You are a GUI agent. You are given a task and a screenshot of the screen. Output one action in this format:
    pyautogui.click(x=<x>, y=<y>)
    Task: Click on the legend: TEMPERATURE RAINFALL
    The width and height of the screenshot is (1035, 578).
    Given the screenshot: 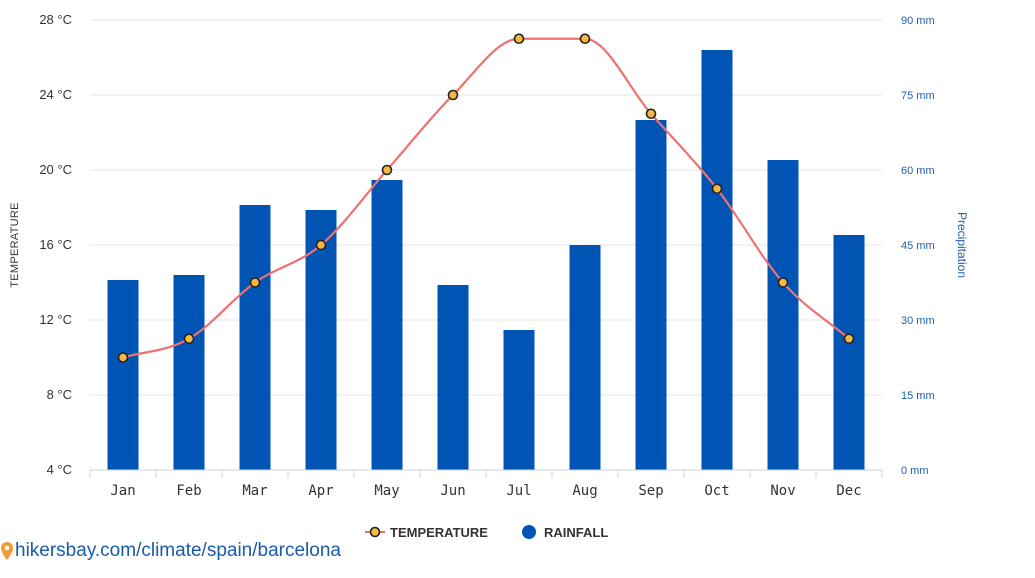 What is the action you would take?
    pyautogui.click(x=486, y=532)
    